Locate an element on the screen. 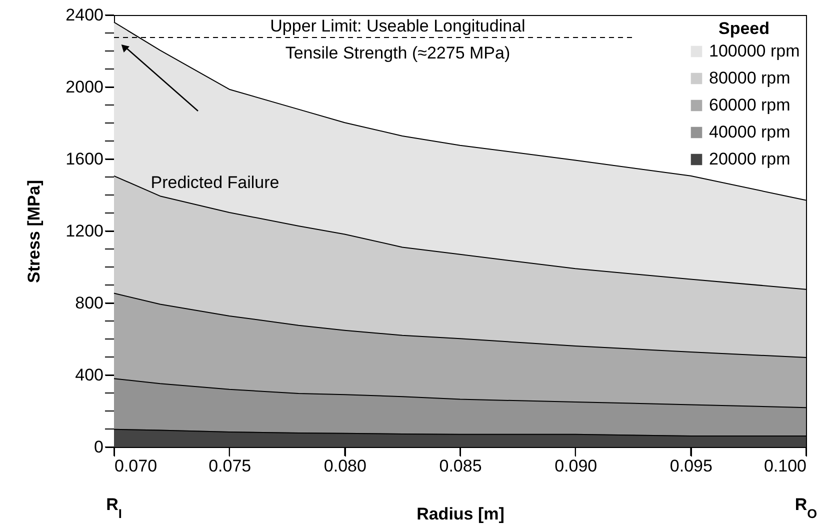  legend-title: Speed is located at coordinates (744, 28).